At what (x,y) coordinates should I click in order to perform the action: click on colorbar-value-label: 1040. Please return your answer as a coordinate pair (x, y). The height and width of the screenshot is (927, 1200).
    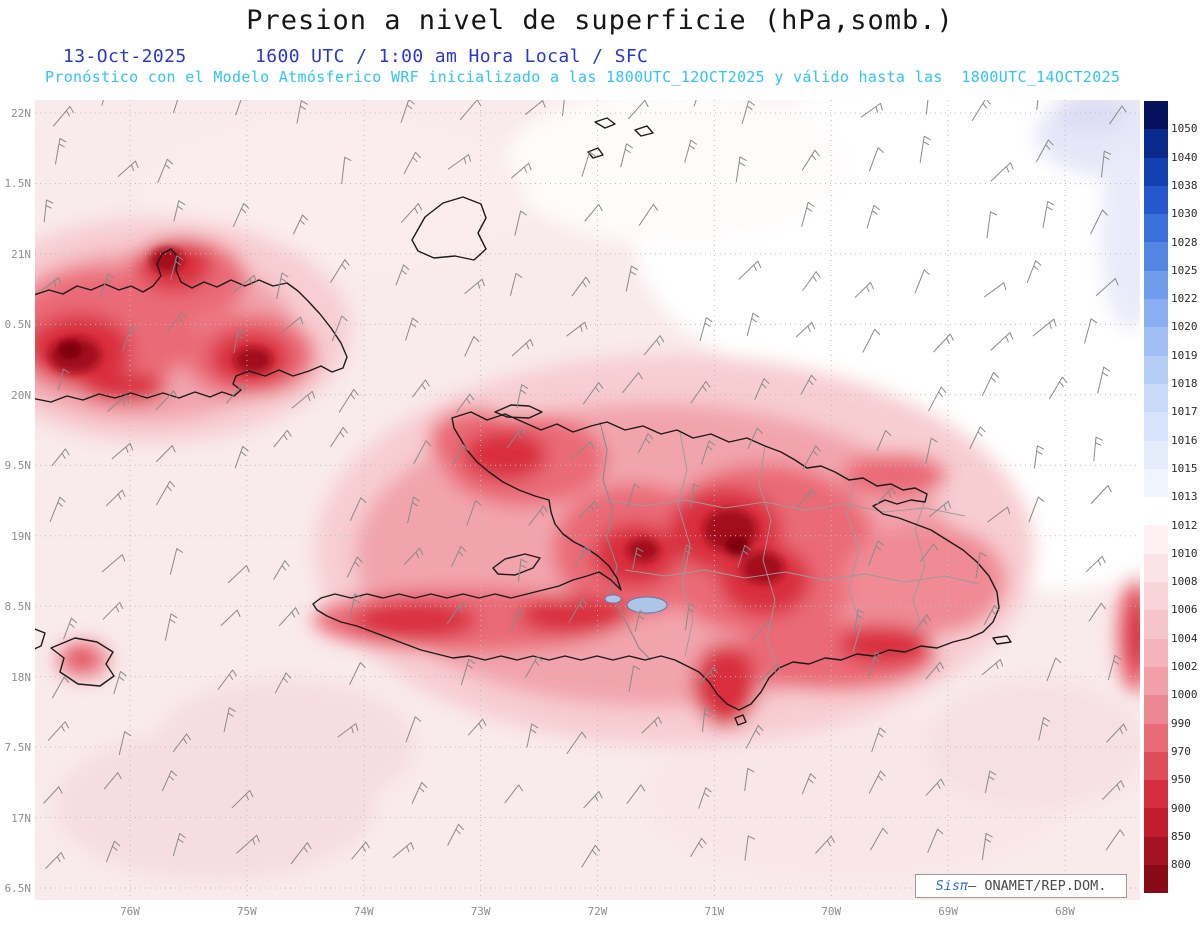
    Looking at the image, I should click on (1184, 157).